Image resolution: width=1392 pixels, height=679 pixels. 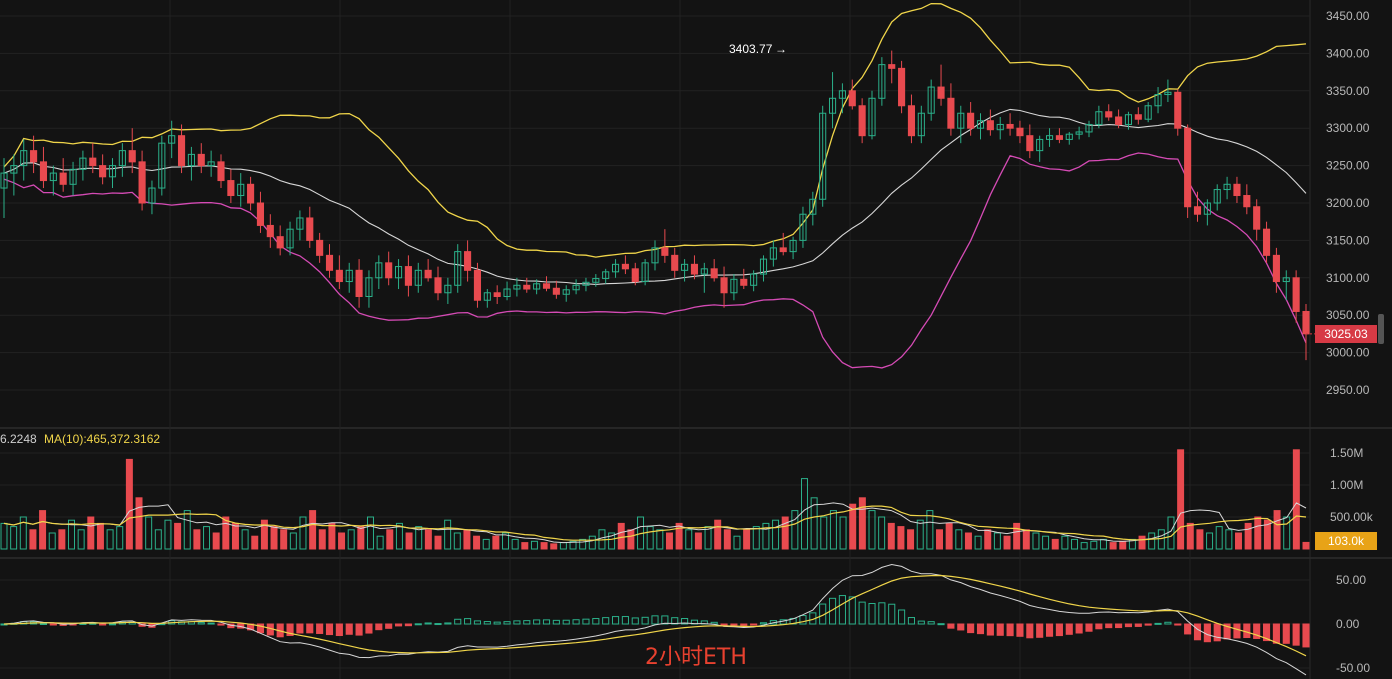 I want to click on macd-tick-label: 50.00, so click(x=1351, y=580).